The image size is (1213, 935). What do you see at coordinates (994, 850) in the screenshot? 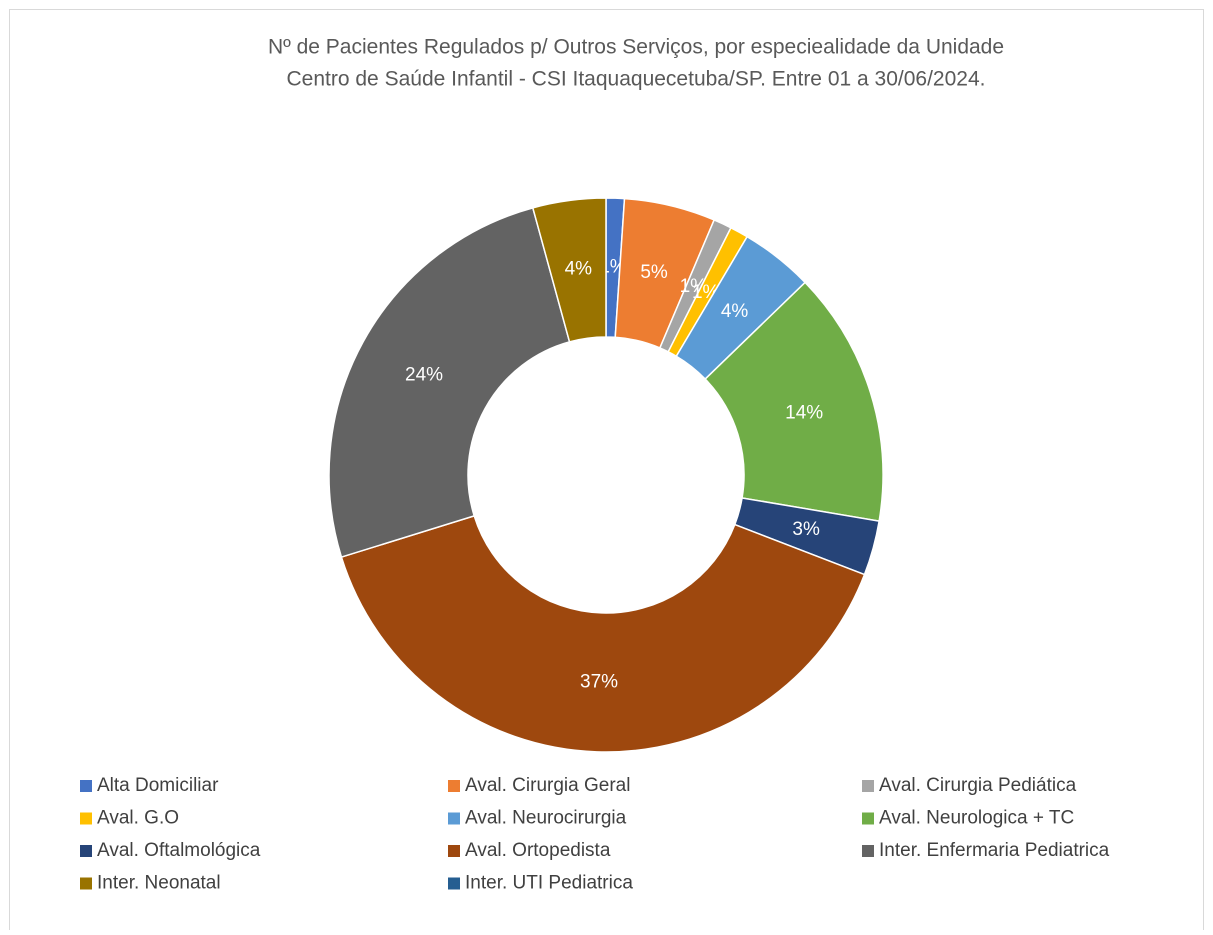
I see `legend-label: Inter. Enfermaria Pediatrica` at bounding box center [994, 850].